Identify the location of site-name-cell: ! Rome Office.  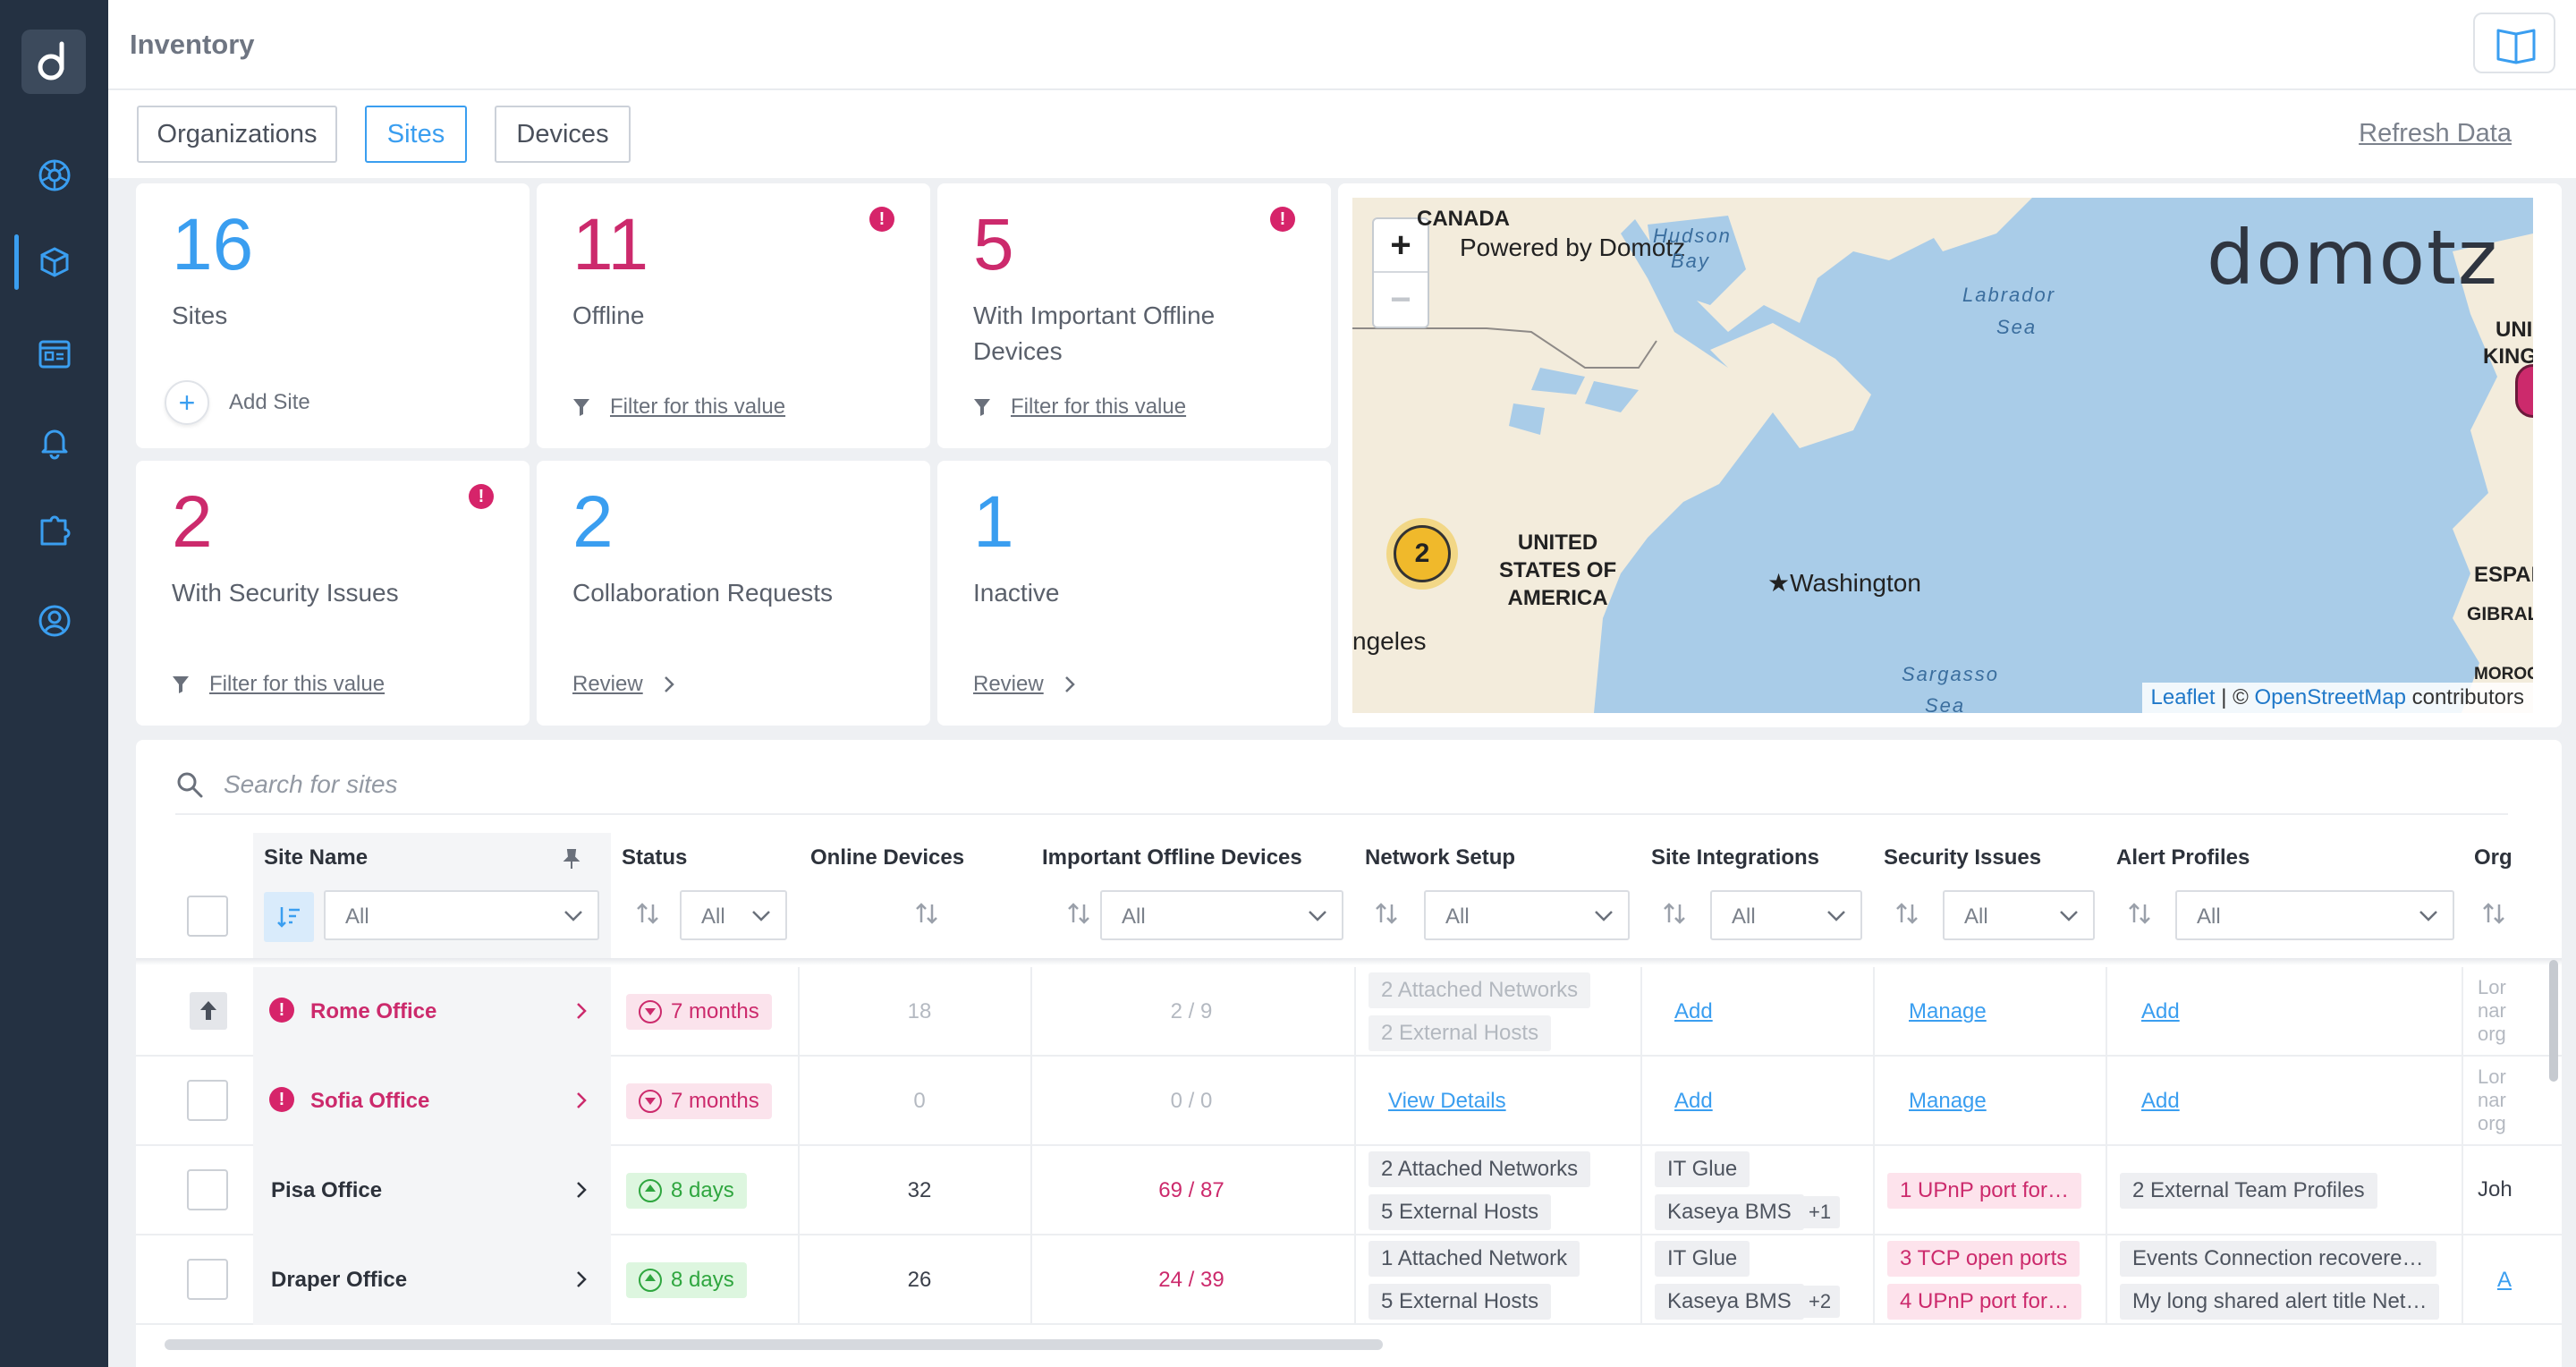
(432, 1012).